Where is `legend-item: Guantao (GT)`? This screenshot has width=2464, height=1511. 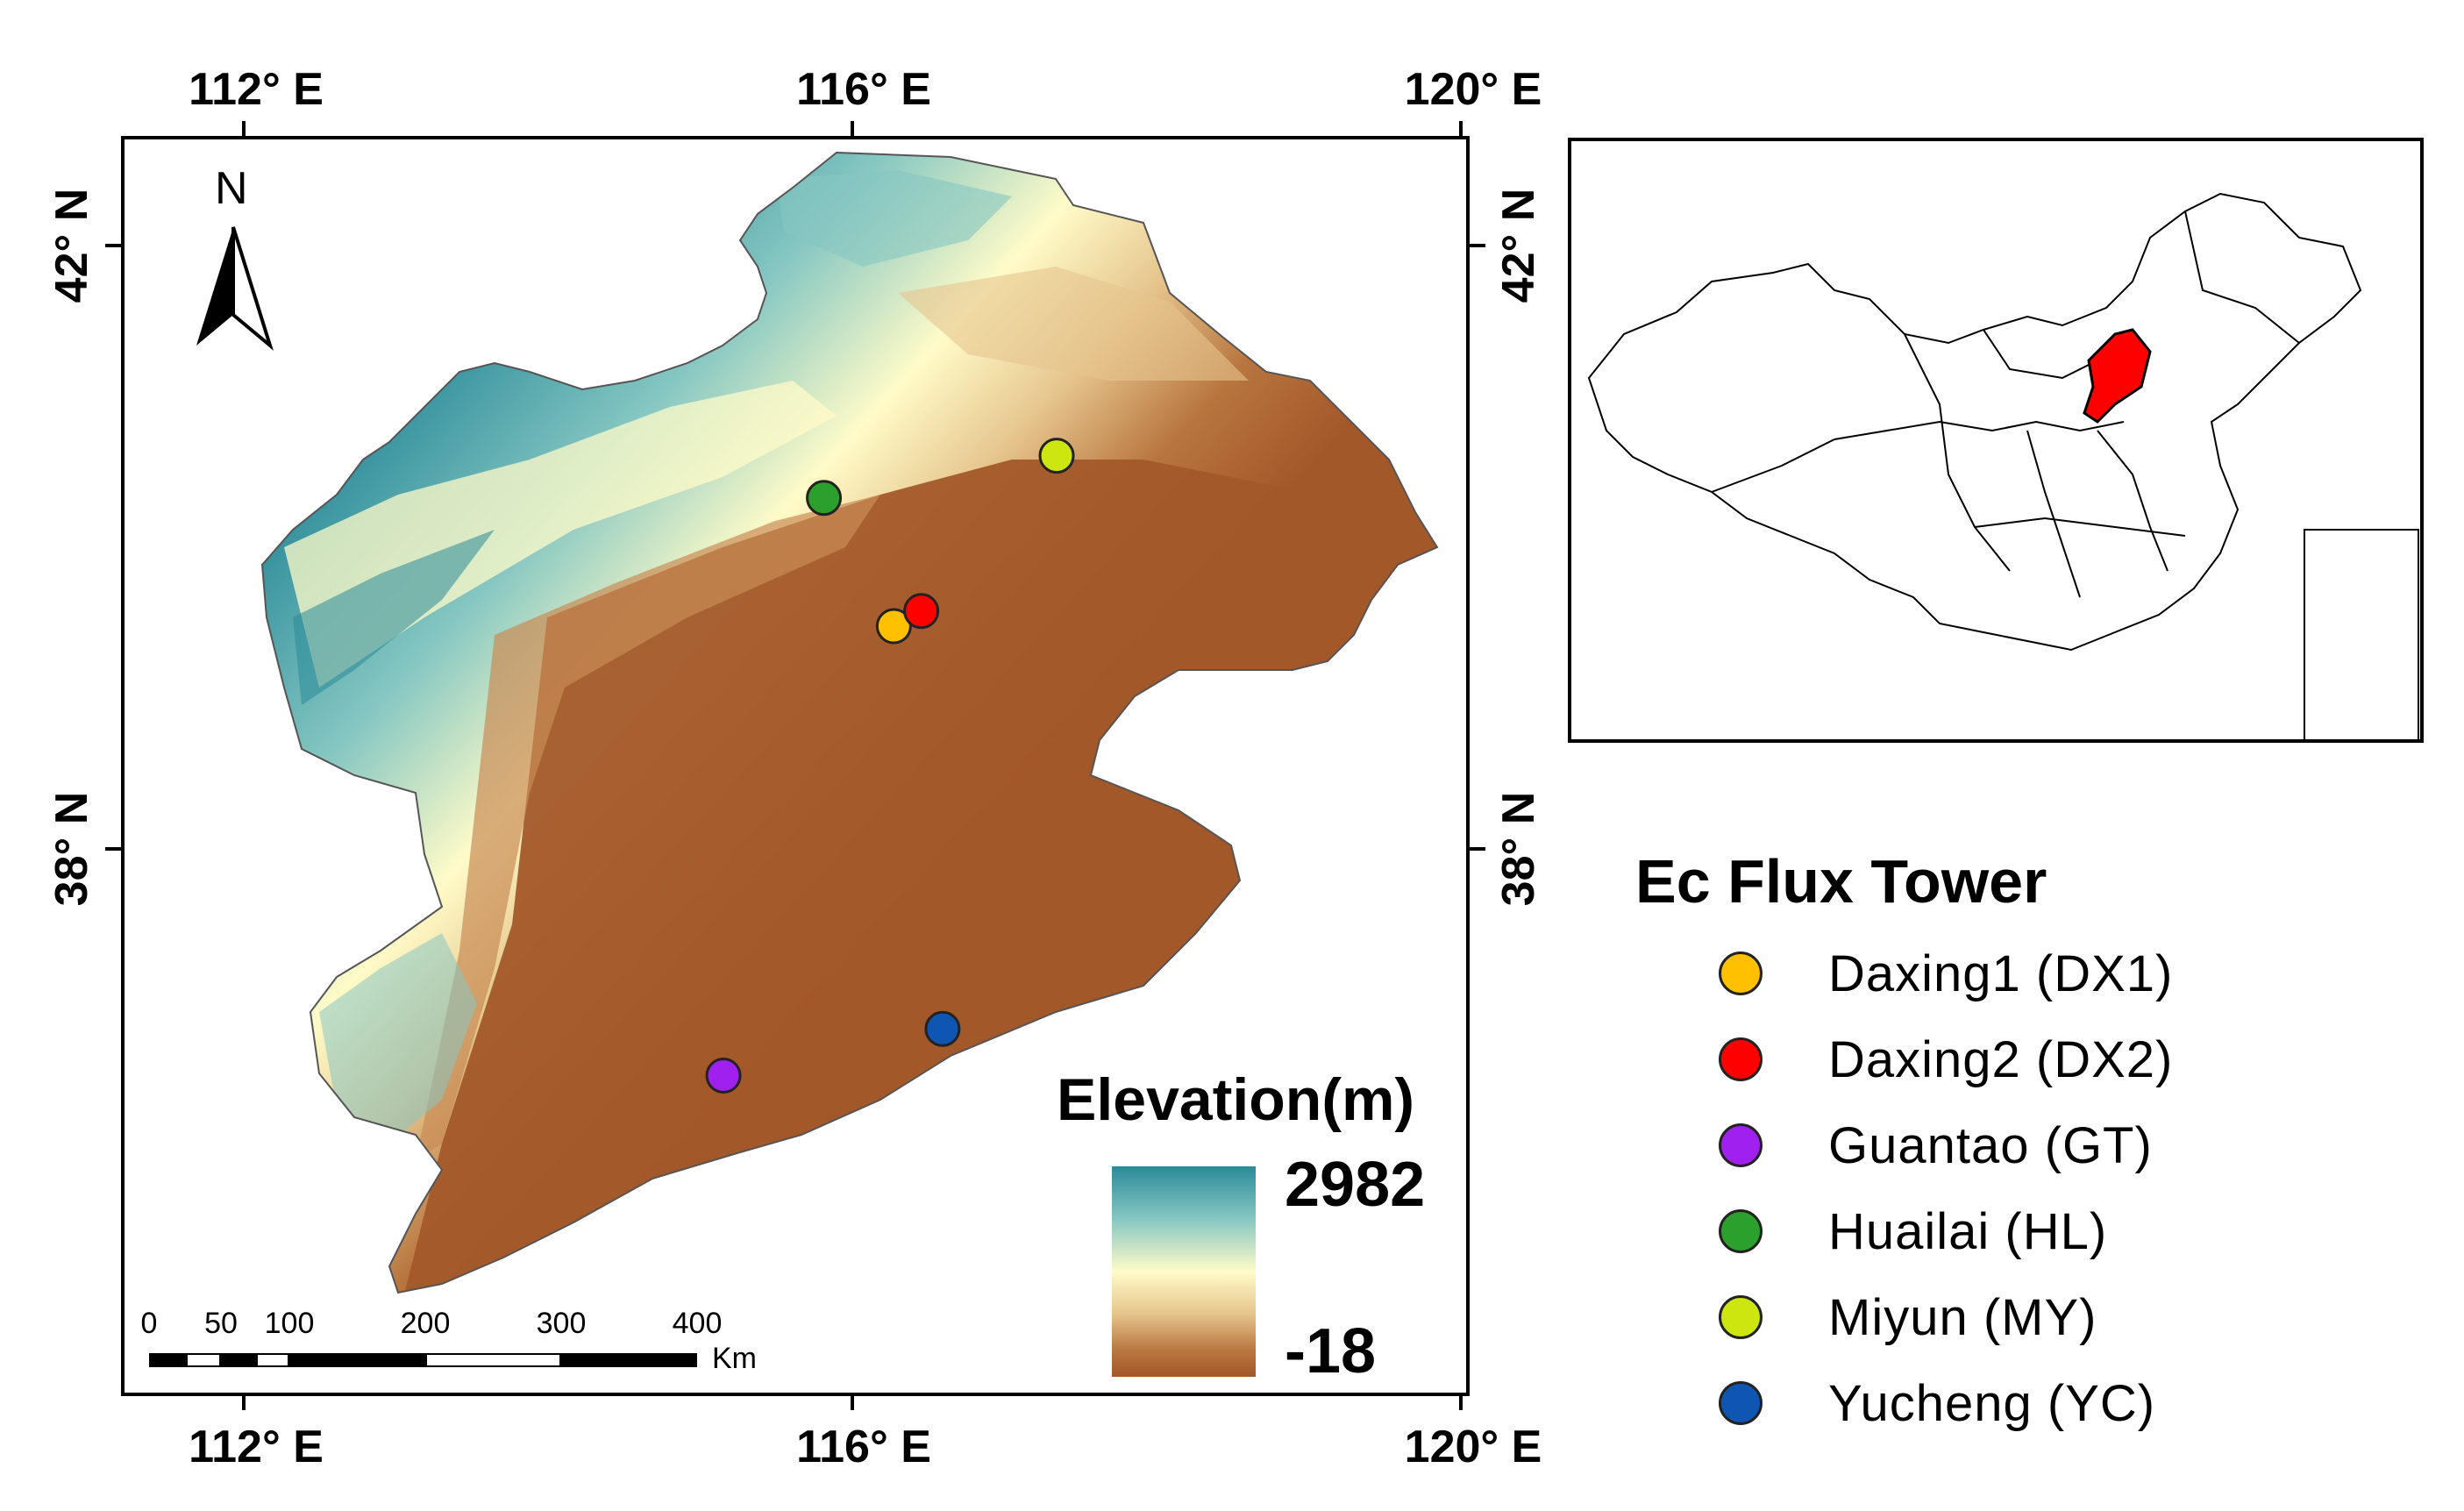
legend-item: Guantao (GT) is located at coordinates (1936, 1145).